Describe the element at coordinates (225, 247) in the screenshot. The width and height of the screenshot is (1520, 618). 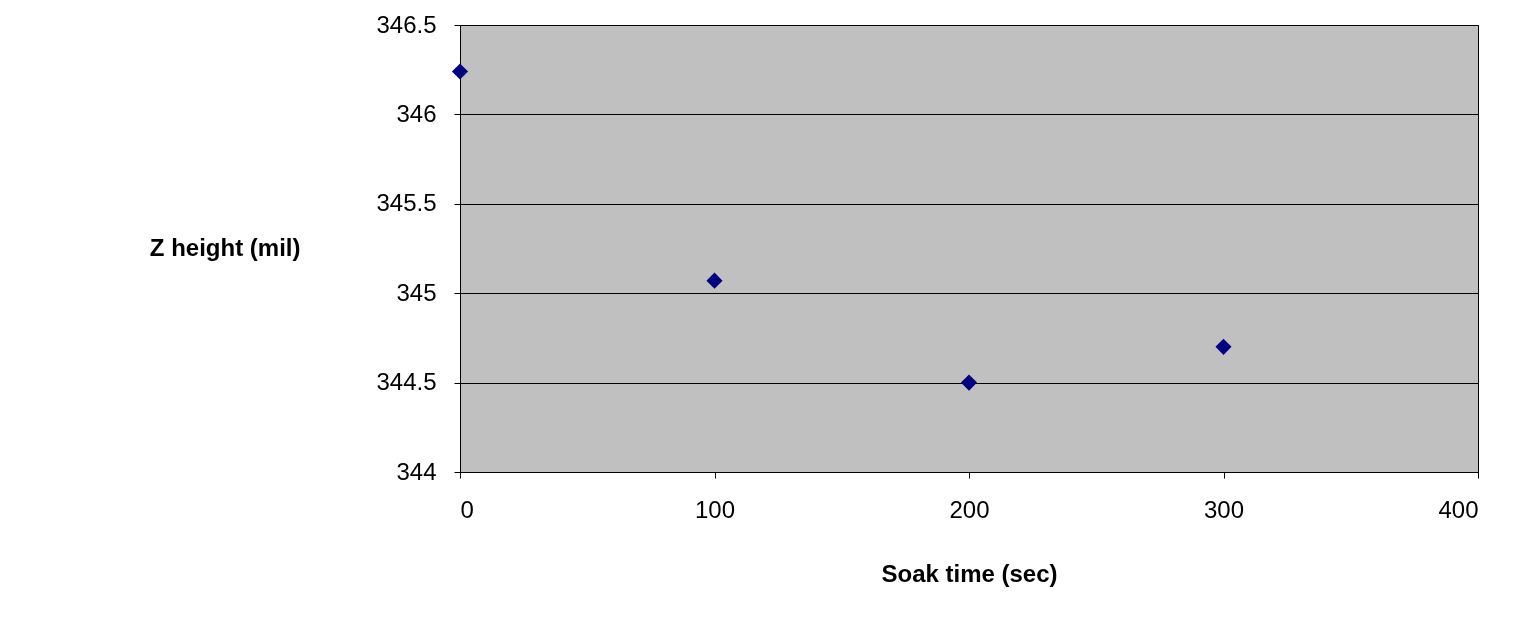
I see `y-axis-title: Z height (mil)` at that location.